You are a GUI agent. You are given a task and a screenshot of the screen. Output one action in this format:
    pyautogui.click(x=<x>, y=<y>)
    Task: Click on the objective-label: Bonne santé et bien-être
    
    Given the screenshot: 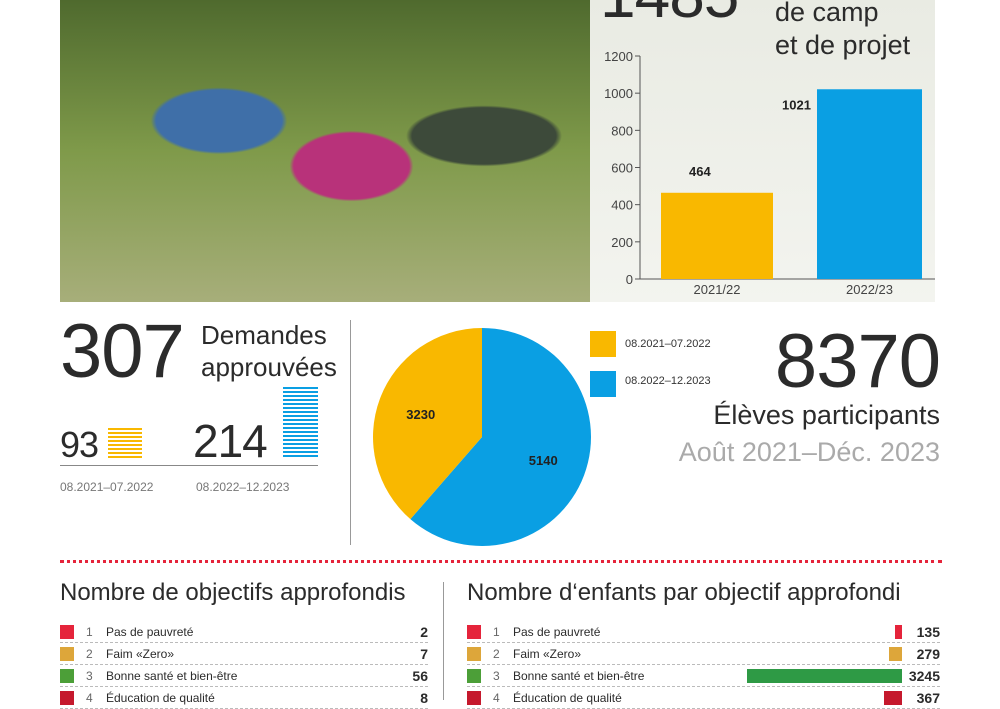 What is the action you would take?
    pyautogui.click(x=172, y=675)
    